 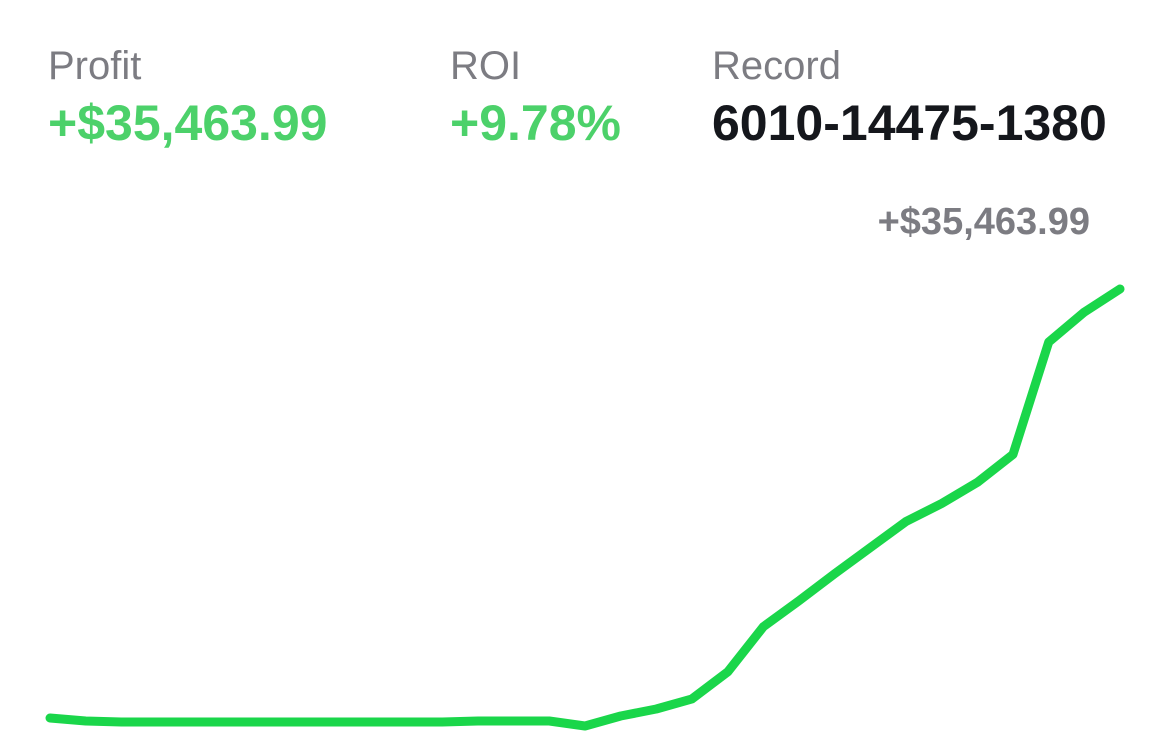 What do you see at coordinates (94, 66) in the screenshot?
I see `stat-label: Profit` at bounding box center [94, 66].